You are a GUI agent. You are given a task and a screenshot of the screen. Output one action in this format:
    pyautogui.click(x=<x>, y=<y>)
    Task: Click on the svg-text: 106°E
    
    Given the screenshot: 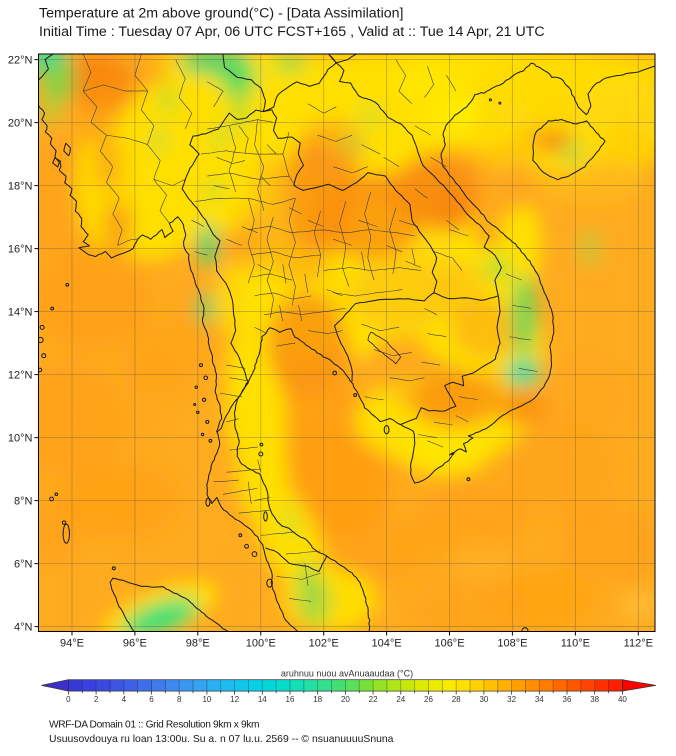 What is the action you would take?
    pyautogui.click(x=449, y=644)
    